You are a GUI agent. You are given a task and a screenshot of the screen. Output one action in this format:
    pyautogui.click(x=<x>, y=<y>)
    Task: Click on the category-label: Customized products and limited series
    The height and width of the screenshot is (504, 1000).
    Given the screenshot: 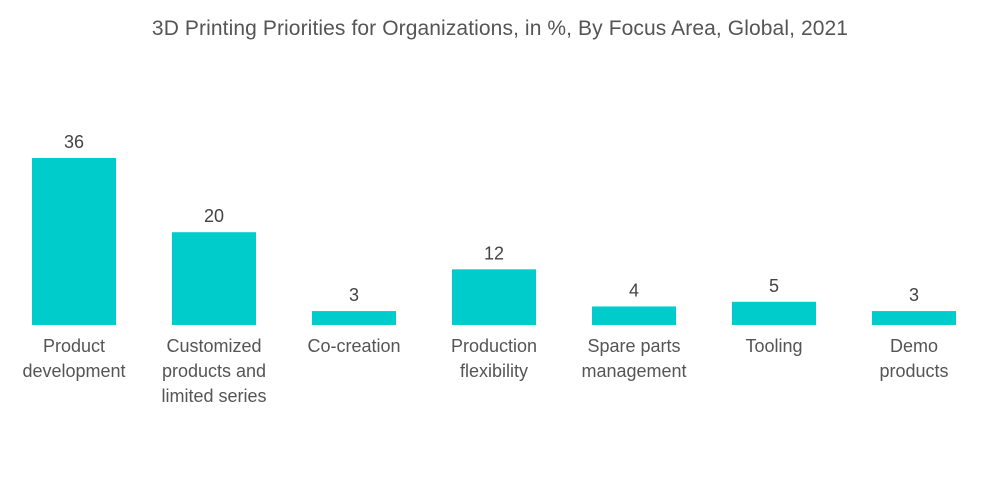 What is the action you would take?
    pyautogui.click(x=213, y=371)
    